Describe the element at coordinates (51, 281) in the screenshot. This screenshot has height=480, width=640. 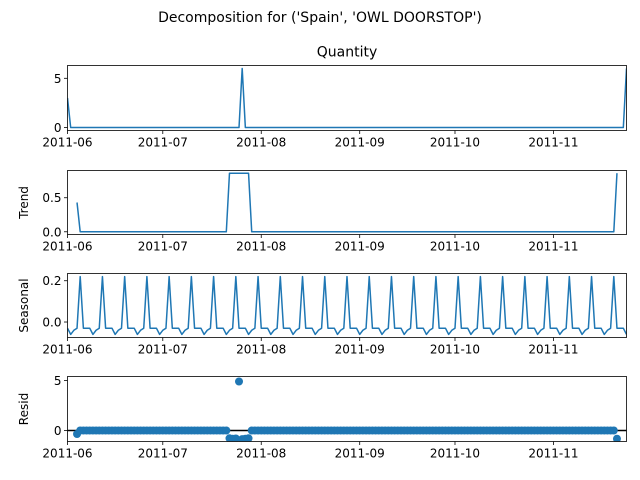
I see `y-tick-label: 0.2` at that location.